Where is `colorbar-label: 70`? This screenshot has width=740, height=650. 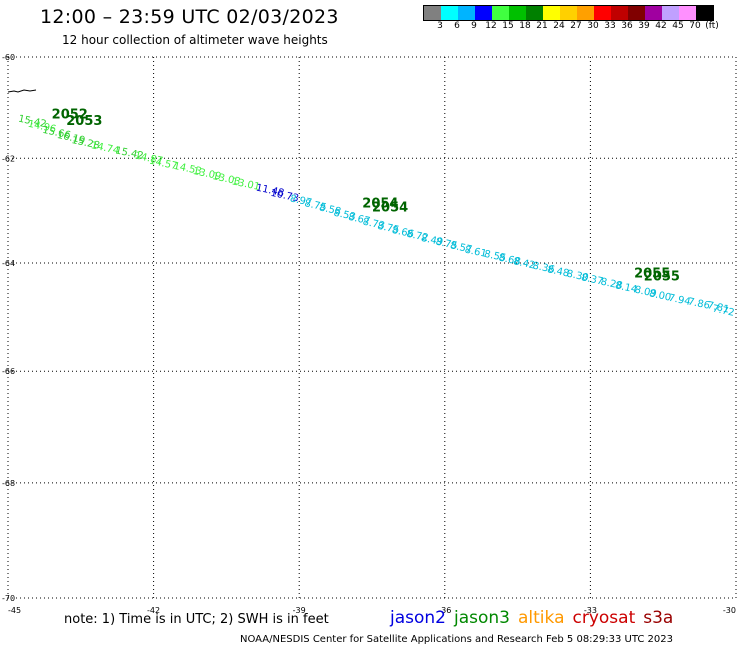
colorbar-label: 70 is located at coordinates (695, 26).